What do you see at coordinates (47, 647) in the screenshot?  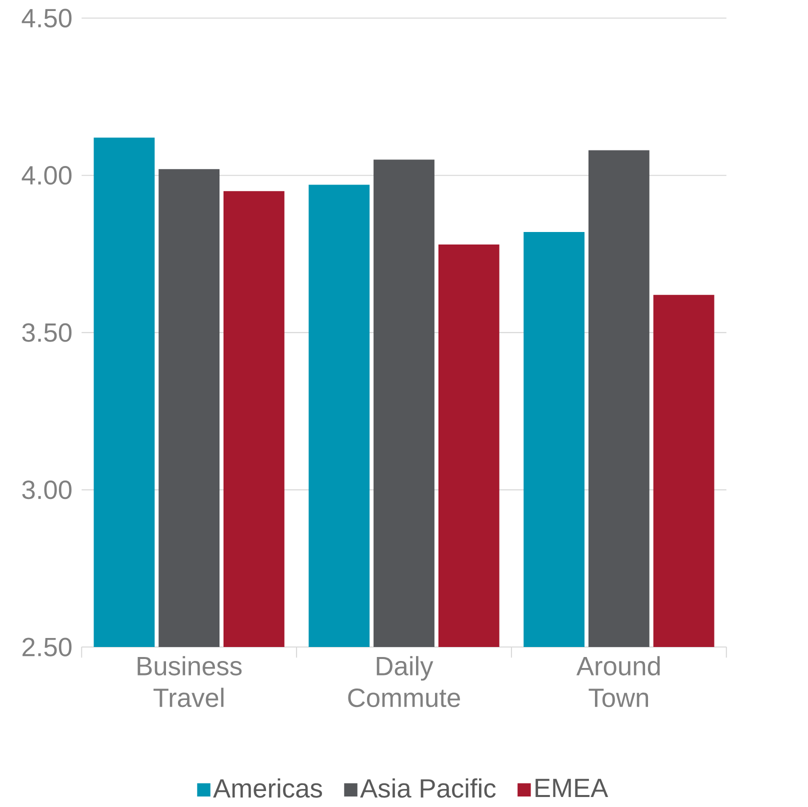 I see `y-tick-label: 2.50` at bounding box center [47, 647].